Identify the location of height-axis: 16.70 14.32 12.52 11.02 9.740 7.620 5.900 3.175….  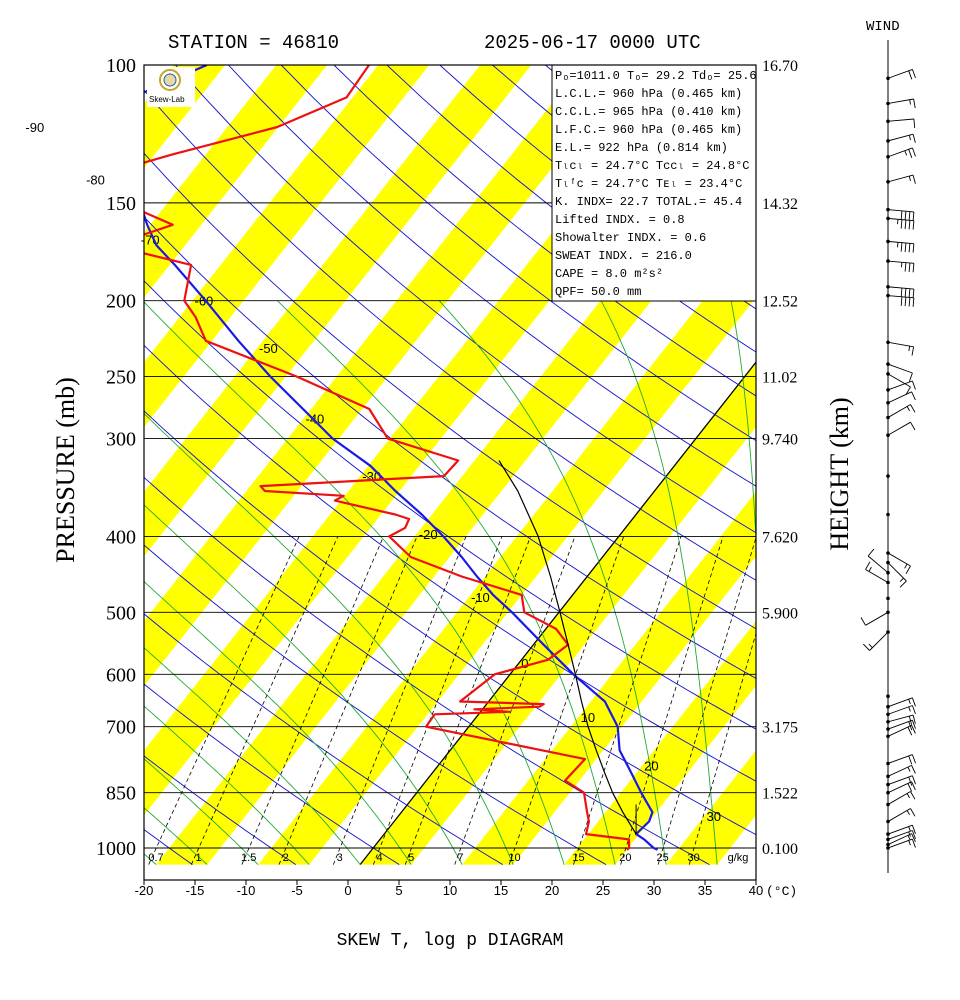
(780, 458).